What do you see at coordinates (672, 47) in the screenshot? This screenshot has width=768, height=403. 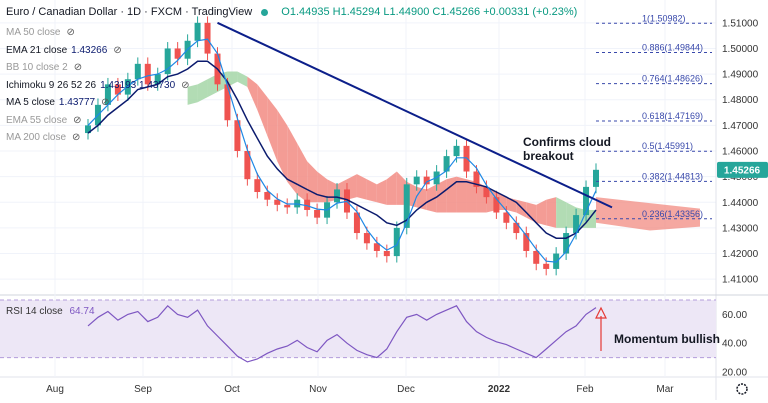 I see `fib-level-label: 0.886(1.49844)` at bounding box center [672, 47].